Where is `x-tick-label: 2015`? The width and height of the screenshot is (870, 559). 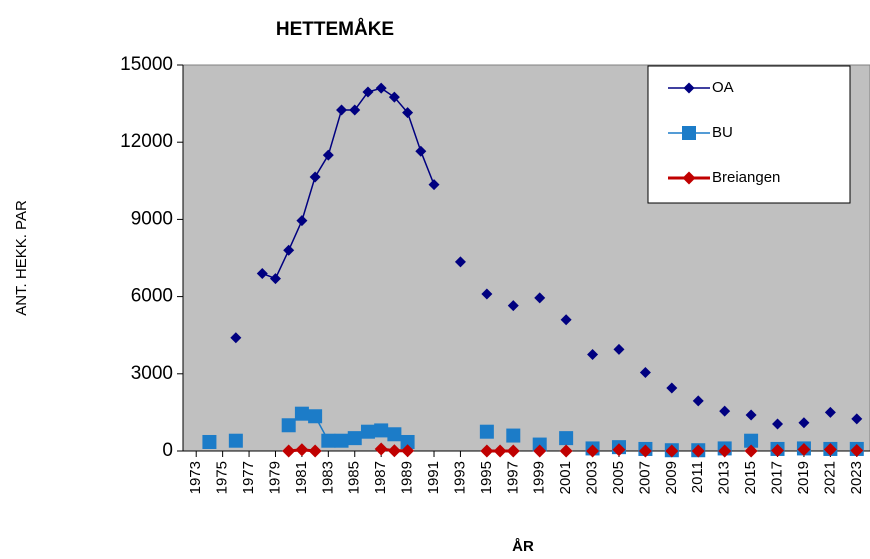 x-tick-label: 2015 is located at coordinates (750, 477).